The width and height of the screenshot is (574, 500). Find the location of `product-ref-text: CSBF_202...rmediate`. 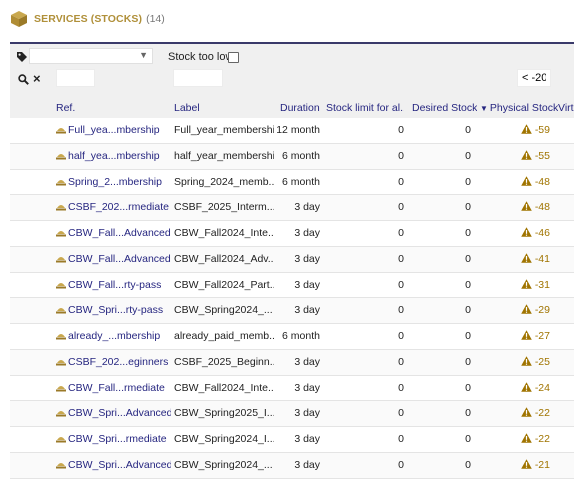

product-ref-text: CSBF_202...rmediate is located at coordinates (118, 207).